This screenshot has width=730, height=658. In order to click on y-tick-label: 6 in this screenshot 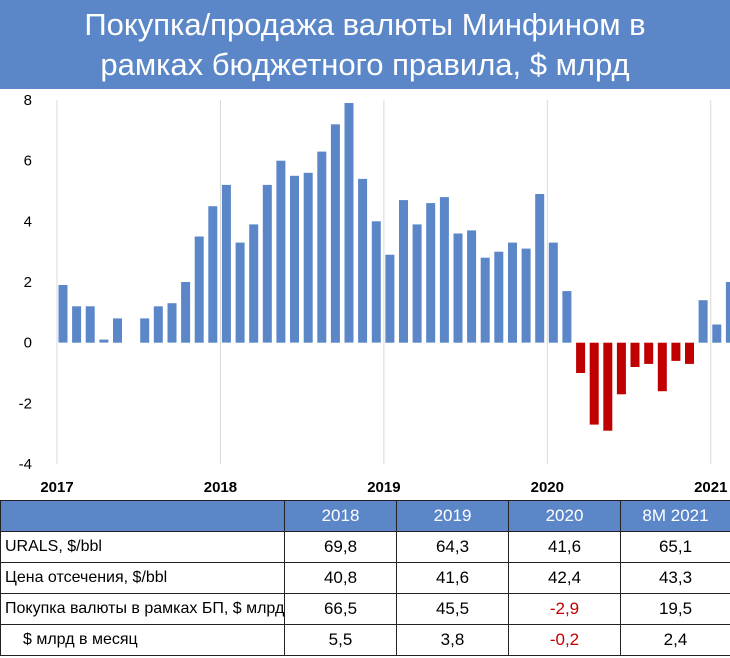, I will do `click(28, 161)`.